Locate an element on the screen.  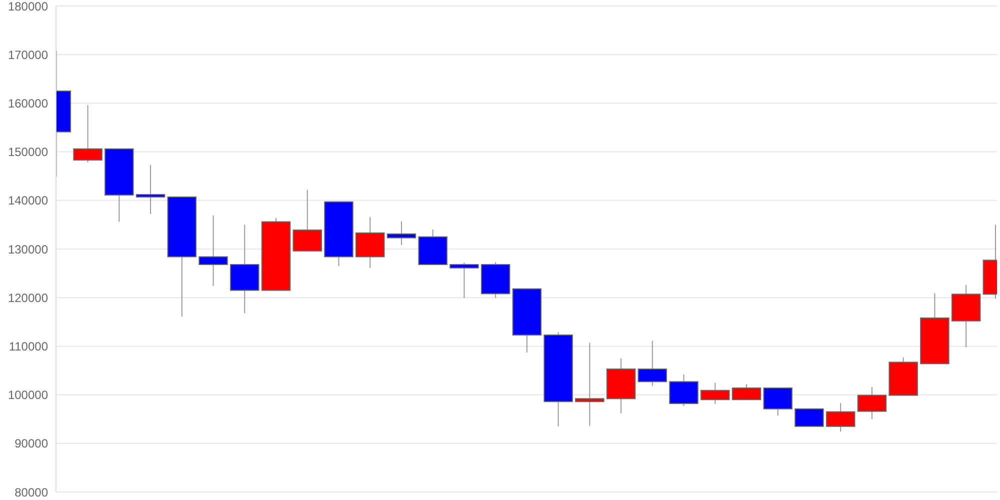
y-tick-label: 130000 is located at coordinates (28, 249).